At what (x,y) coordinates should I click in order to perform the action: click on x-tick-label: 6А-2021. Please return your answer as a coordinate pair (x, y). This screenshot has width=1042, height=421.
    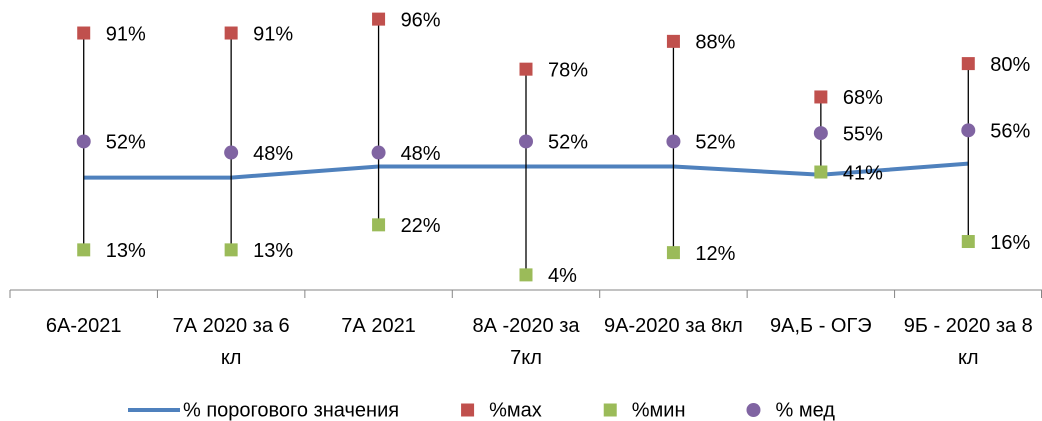
    Looking at the image, I should click on (83, 326).